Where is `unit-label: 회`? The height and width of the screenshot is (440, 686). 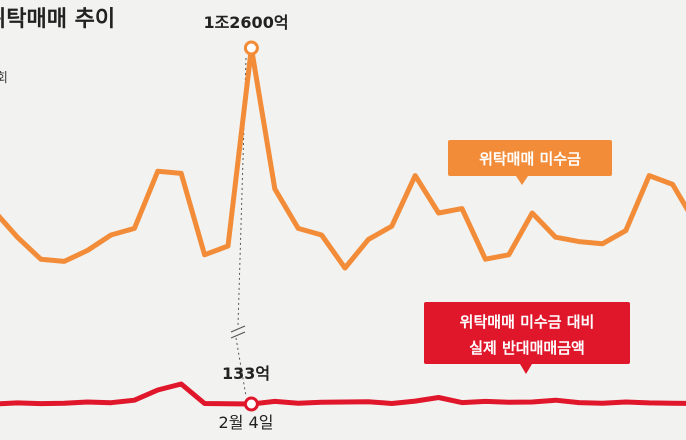
unit-label: 회 is located at coordinates (4, 78).